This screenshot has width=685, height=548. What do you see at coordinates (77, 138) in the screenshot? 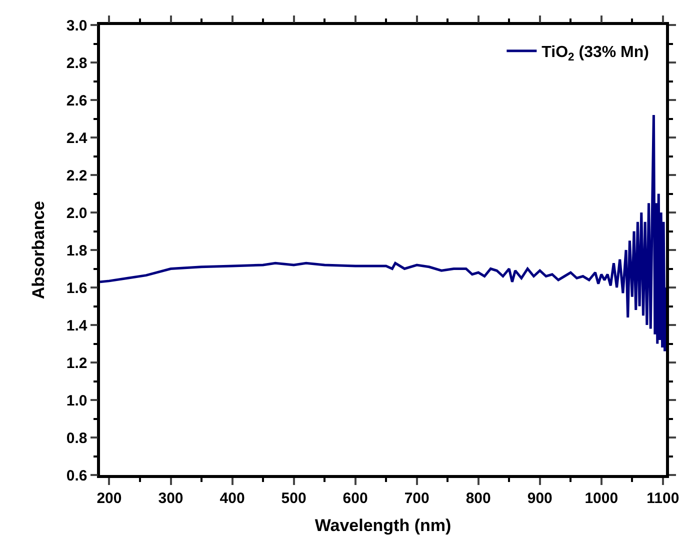
I see `y-tick-label: 2.4` at bounding box center [77, 138].